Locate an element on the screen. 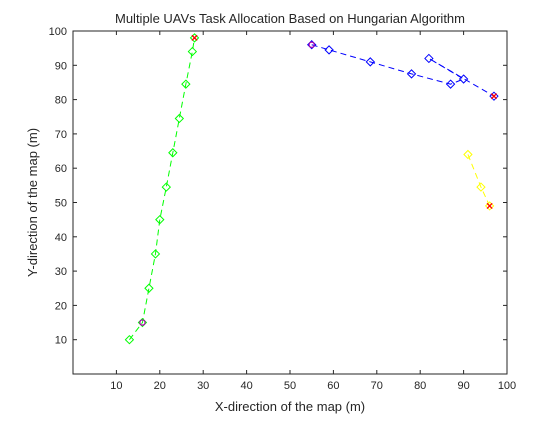 This screenshot has width=560, height=425. x-axis-label: X-direction of the map (m) is located at coordinates (290, 406).